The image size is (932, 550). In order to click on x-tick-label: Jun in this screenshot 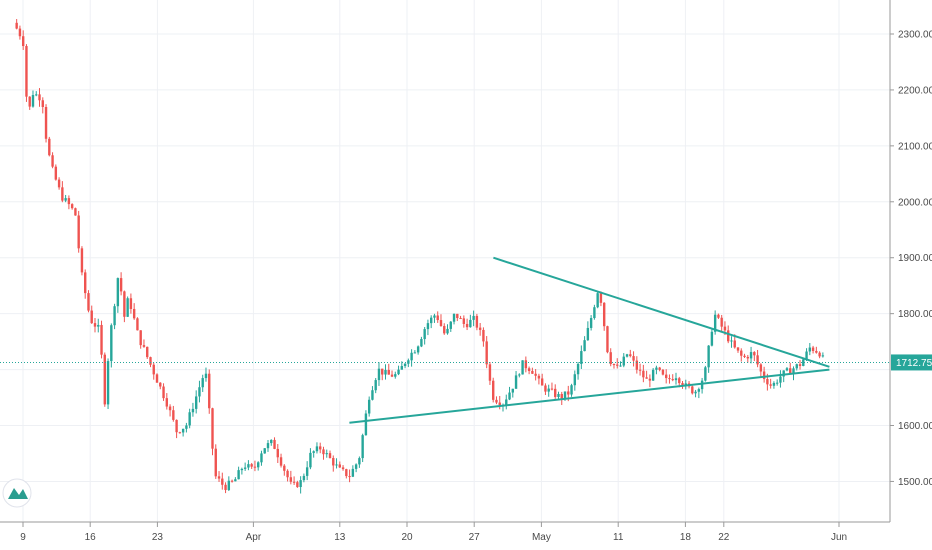, I will do `click(839, 537)`.